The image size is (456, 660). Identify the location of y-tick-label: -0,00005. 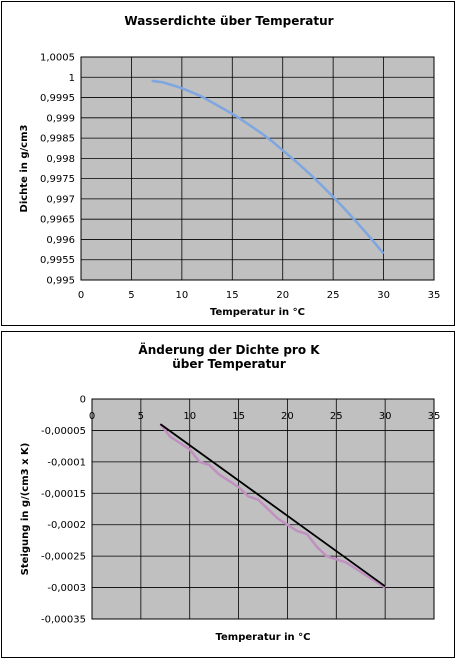
(63, 431).